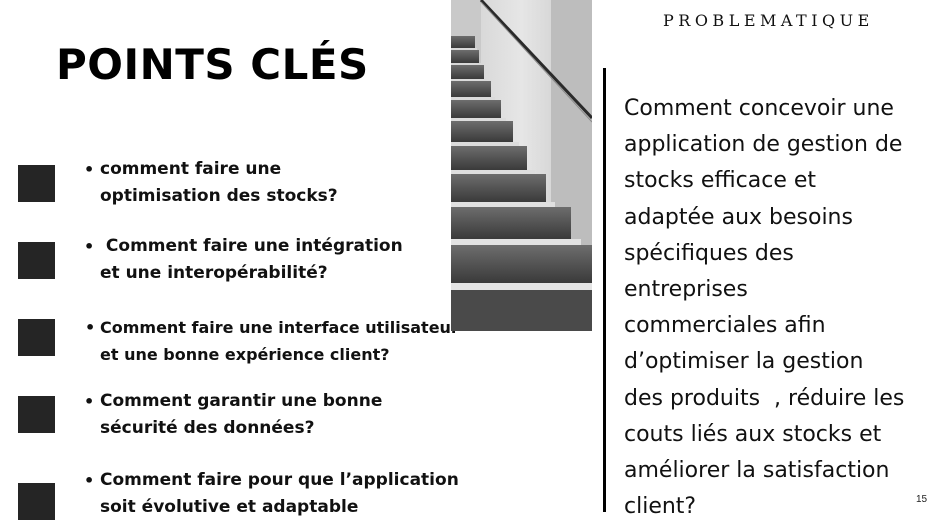 The image size is (951, 530). What do you see at coordinates (763, 145) in the screenshot?
I see `problem-line: application de gestion de` at bounding box center [763, 145].